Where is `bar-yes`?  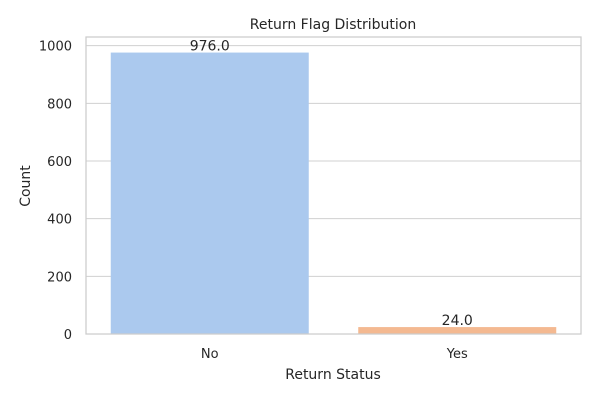 bar-yes is located at coordinates (457, 330).